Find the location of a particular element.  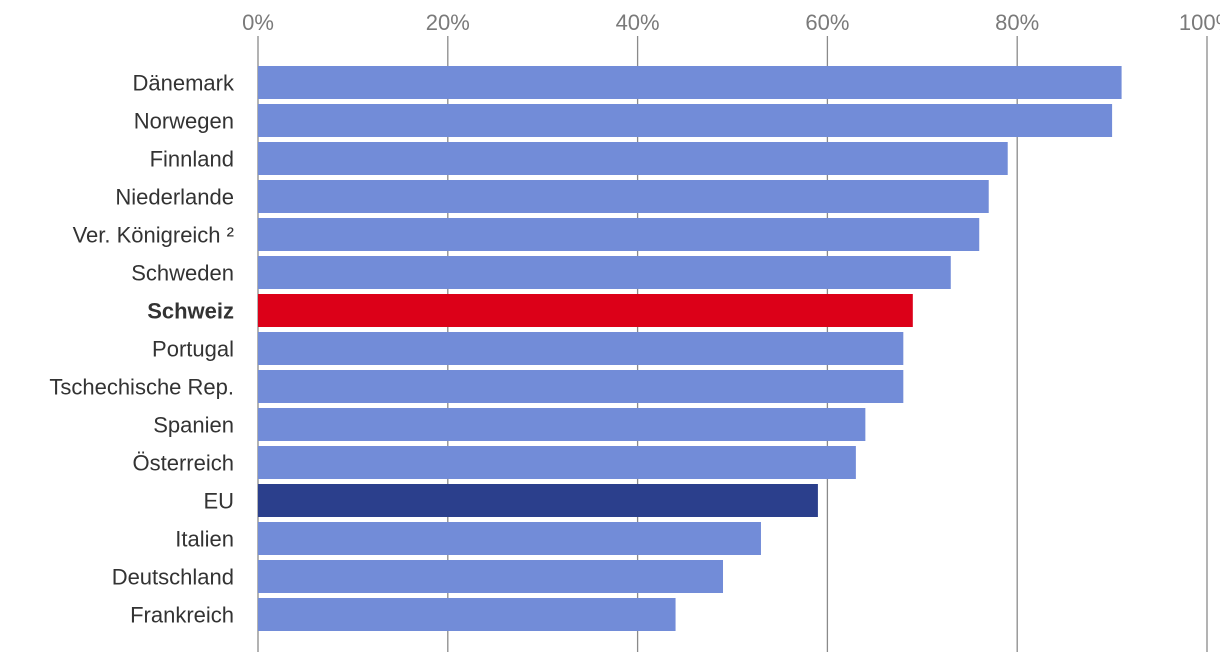

bar-spanien is located at coordinates (562, 424).